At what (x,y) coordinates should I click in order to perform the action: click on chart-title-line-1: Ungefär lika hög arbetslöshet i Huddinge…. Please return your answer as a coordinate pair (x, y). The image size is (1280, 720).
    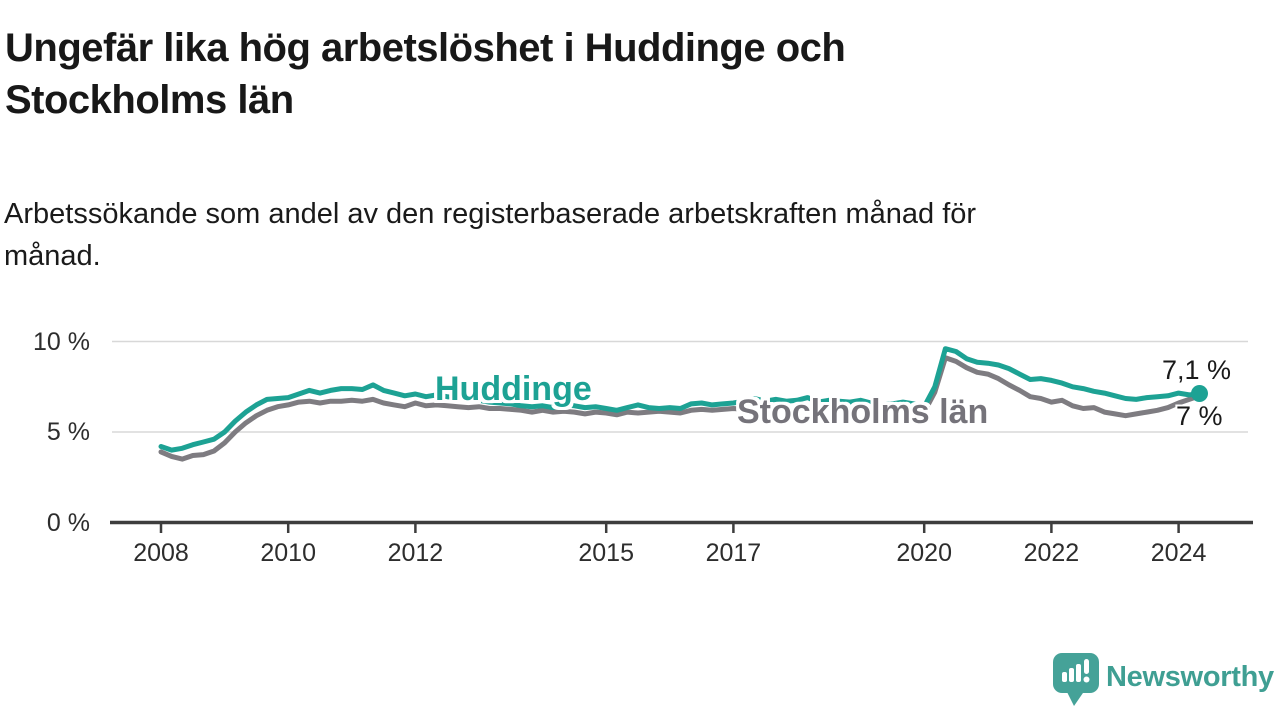
    Looking at the image, I should click on (425, 48).